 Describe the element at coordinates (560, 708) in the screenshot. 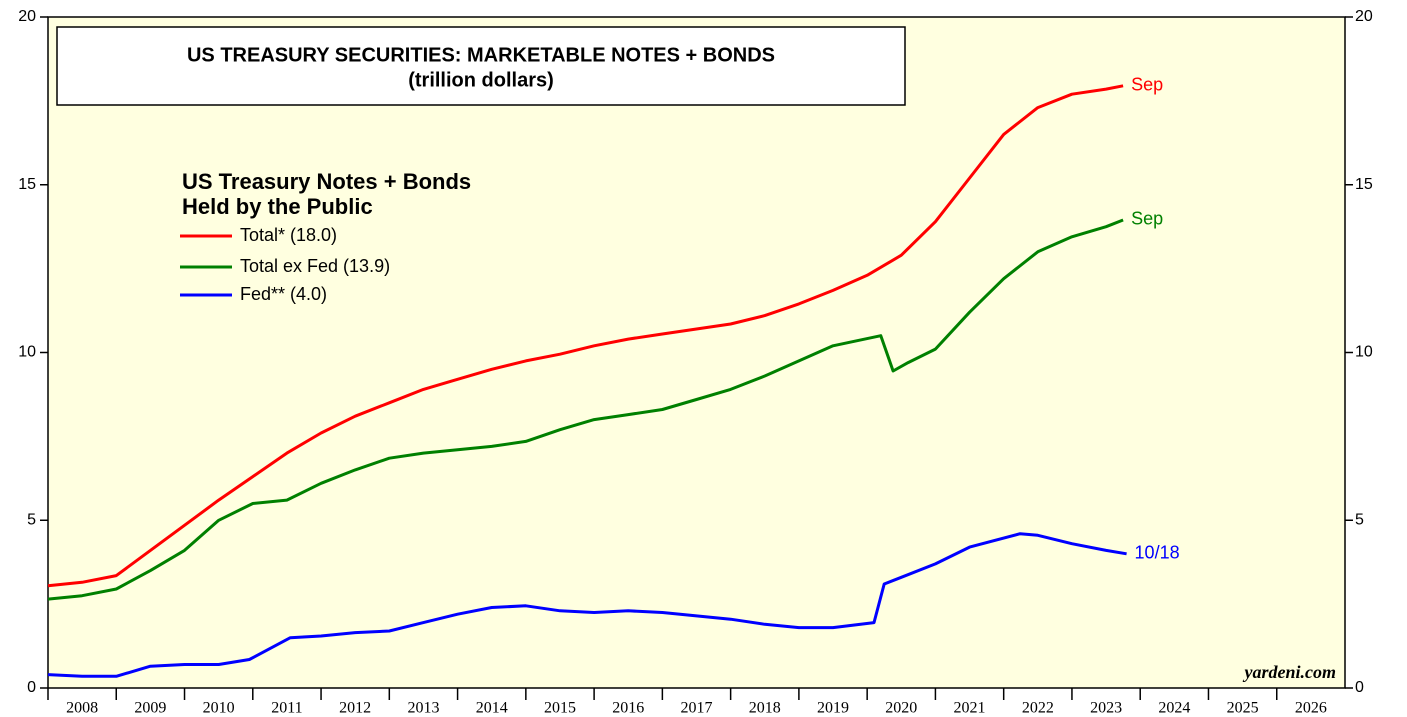

I see `x-tick-label: 2015` at that location.